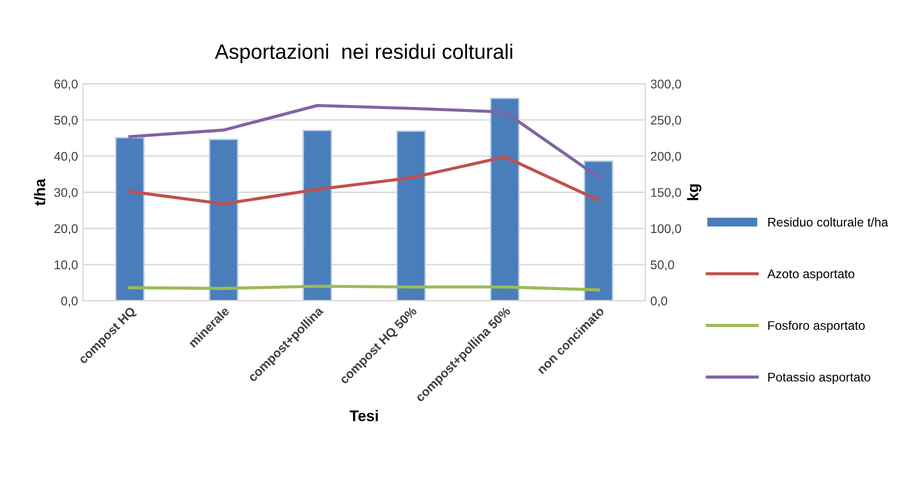 The width and height of the screenshot is (922, 493). I want to click on legend-label: Potassio asportato, so click(819, 378).